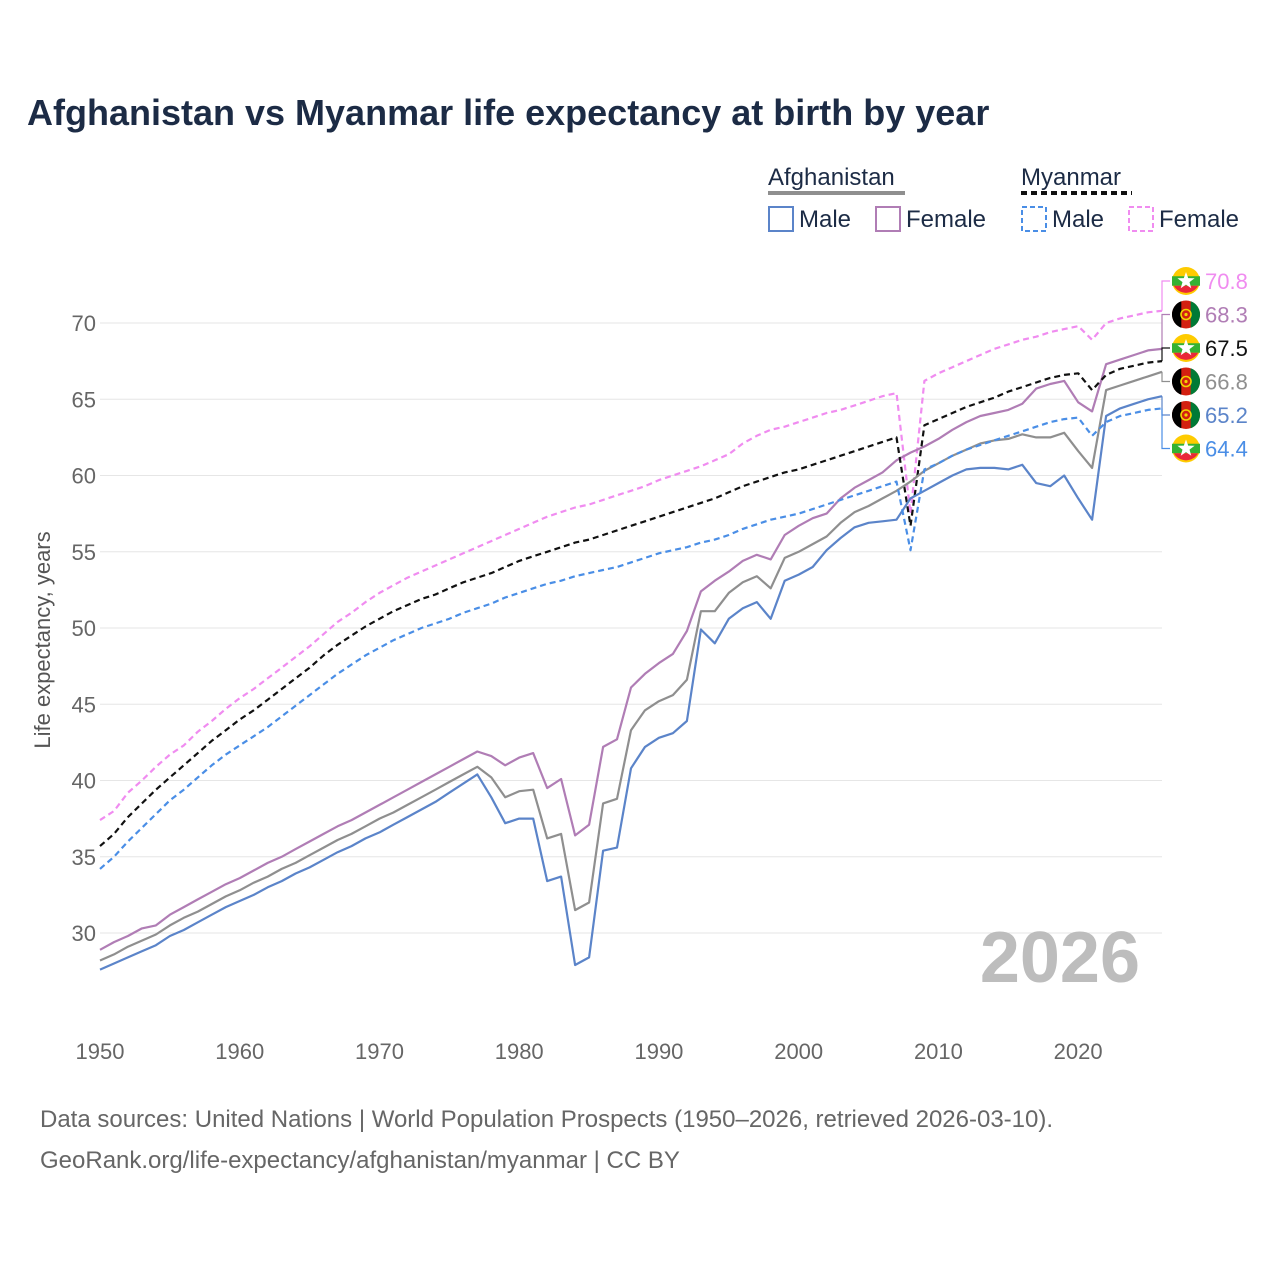  What do you see at coordinates (239, 1051) in the screenshot?
I see `x-tick-label: 1960` at bounding box center [239, 1051].